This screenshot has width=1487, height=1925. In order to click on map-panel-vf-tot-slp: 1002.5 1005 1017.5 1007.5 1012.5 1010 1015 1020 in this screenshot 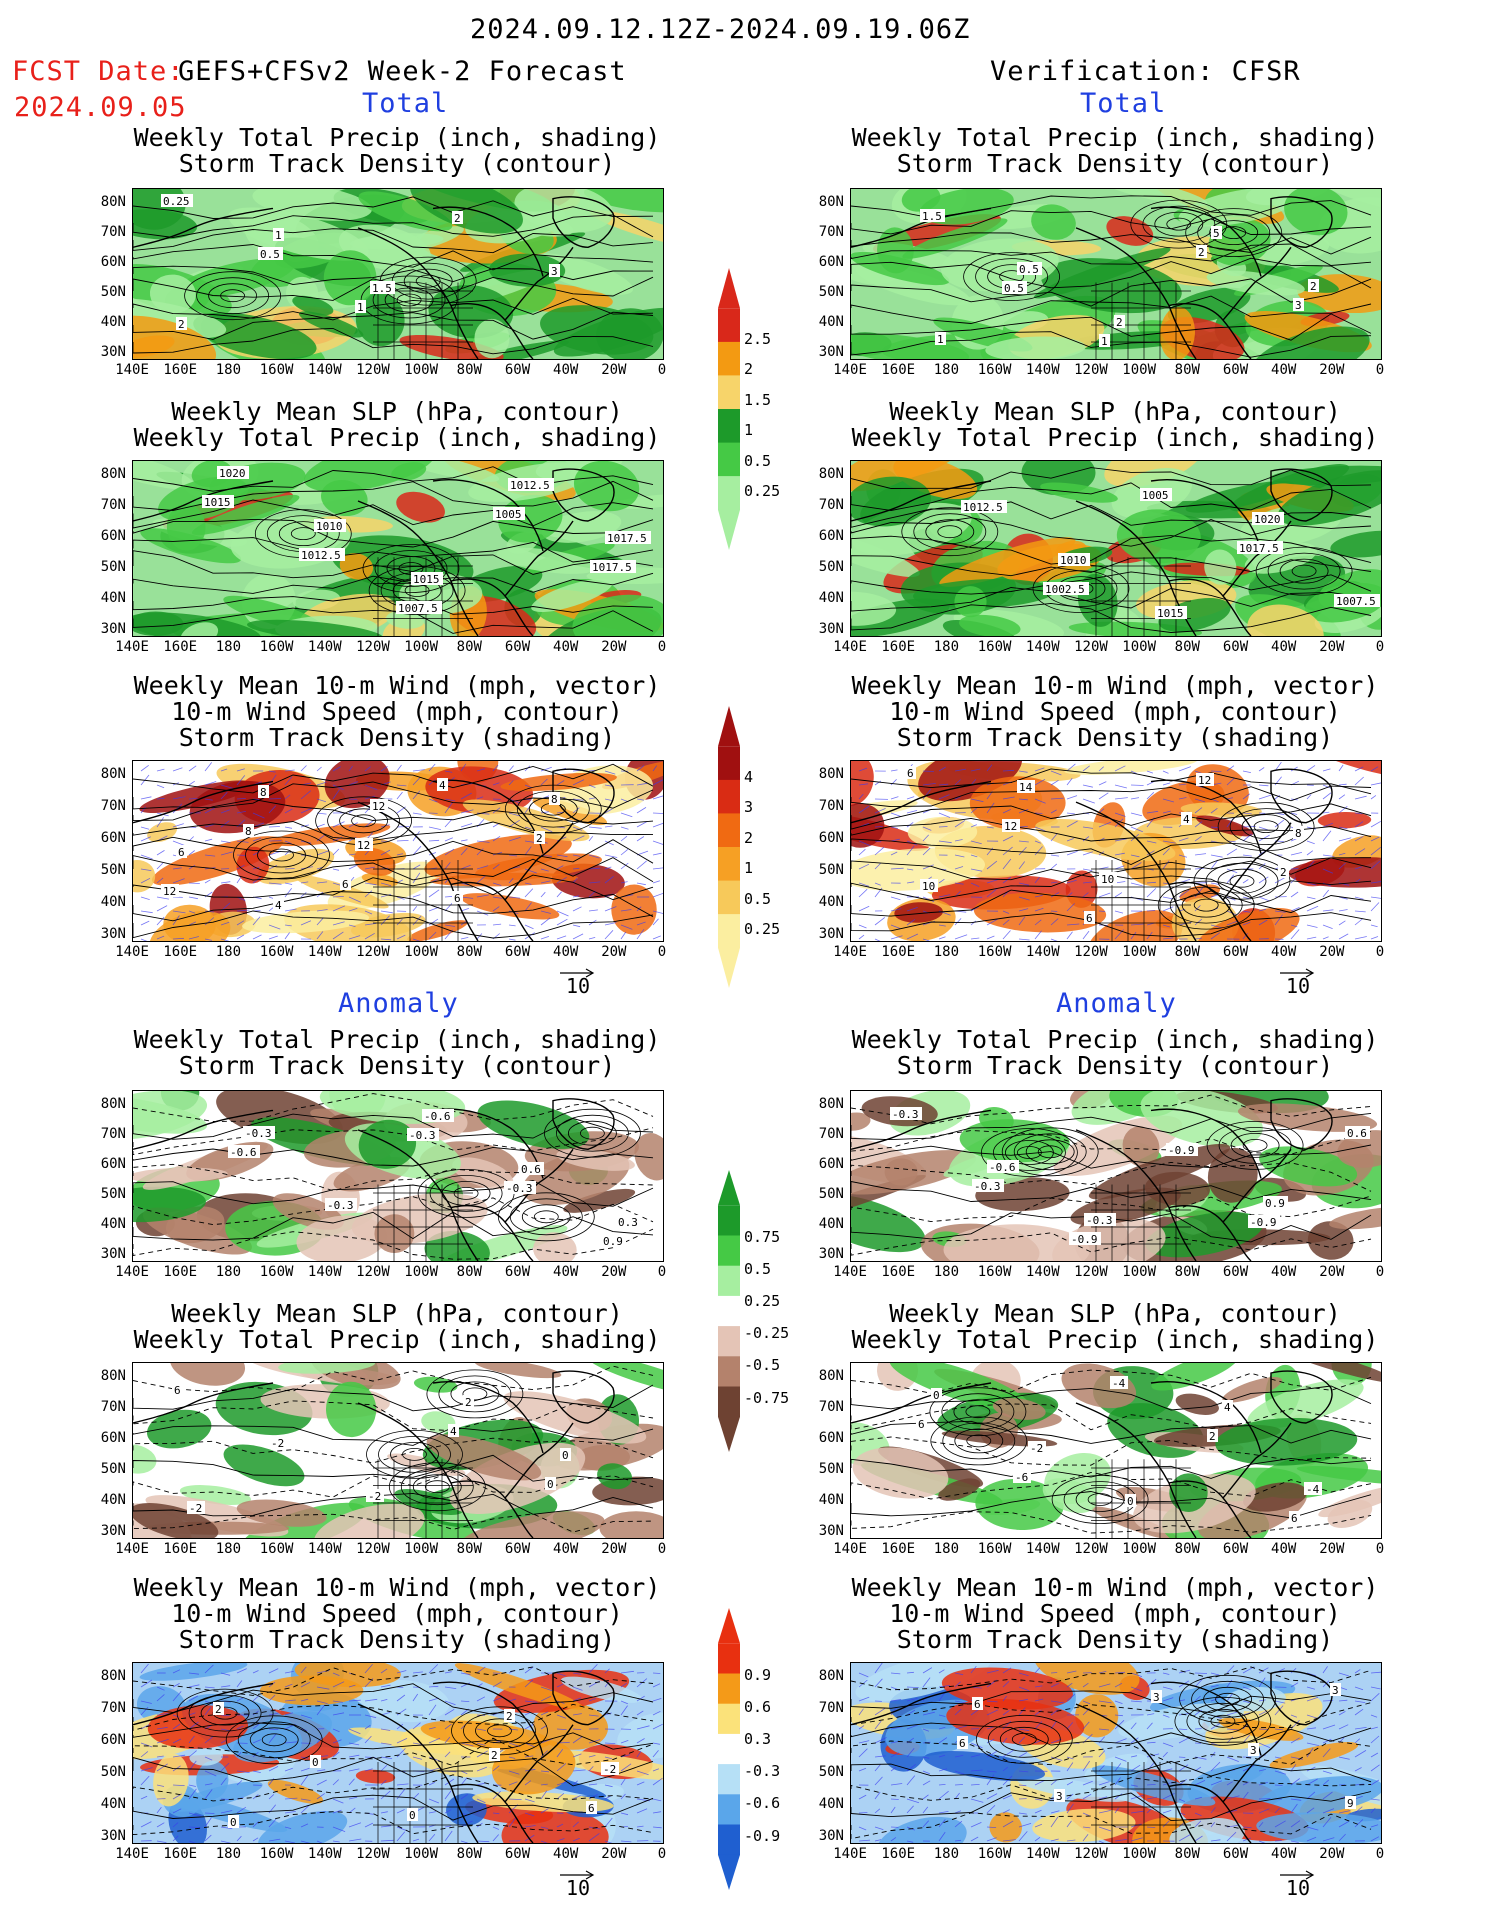, I will do `click(1116, 548)`.